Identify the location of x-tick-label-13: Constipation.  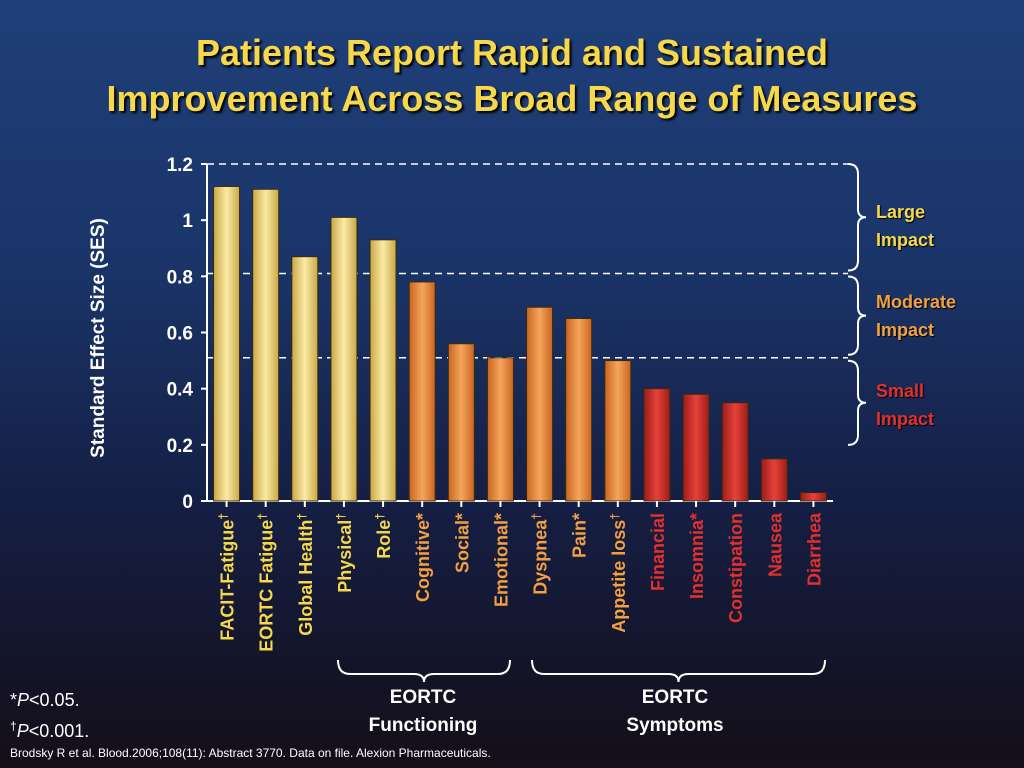
(736, 568).